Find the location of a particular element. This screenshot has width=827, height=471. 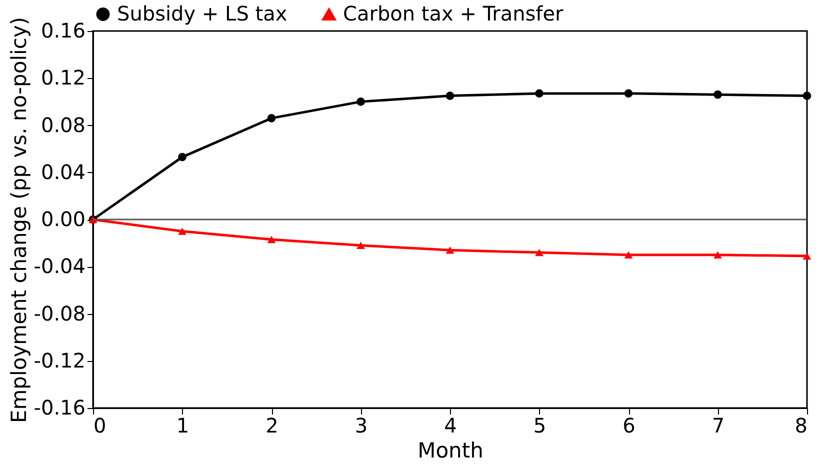

y-tick-label: 0.04 is located at coordinates (63, 172).